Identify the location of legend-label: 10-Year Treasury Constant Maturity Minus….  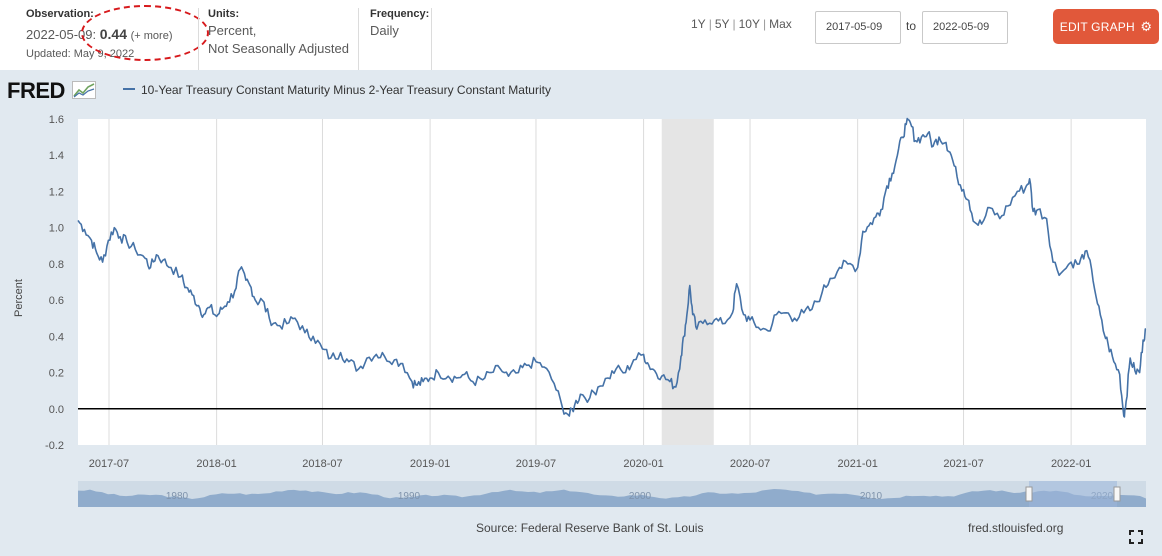
(346, 90).